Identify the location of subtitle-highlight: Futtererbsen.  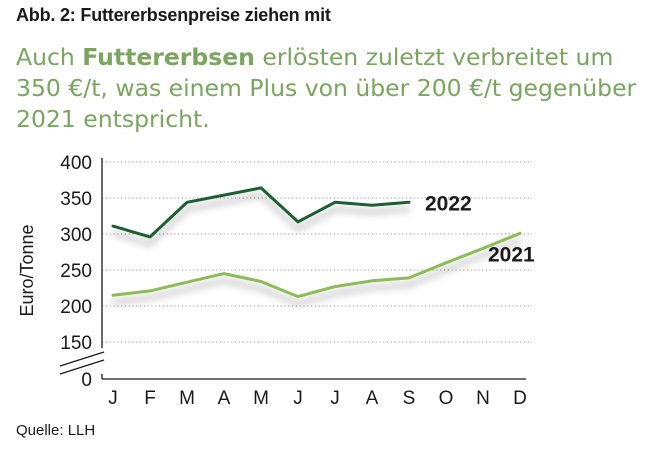
(168, 57).